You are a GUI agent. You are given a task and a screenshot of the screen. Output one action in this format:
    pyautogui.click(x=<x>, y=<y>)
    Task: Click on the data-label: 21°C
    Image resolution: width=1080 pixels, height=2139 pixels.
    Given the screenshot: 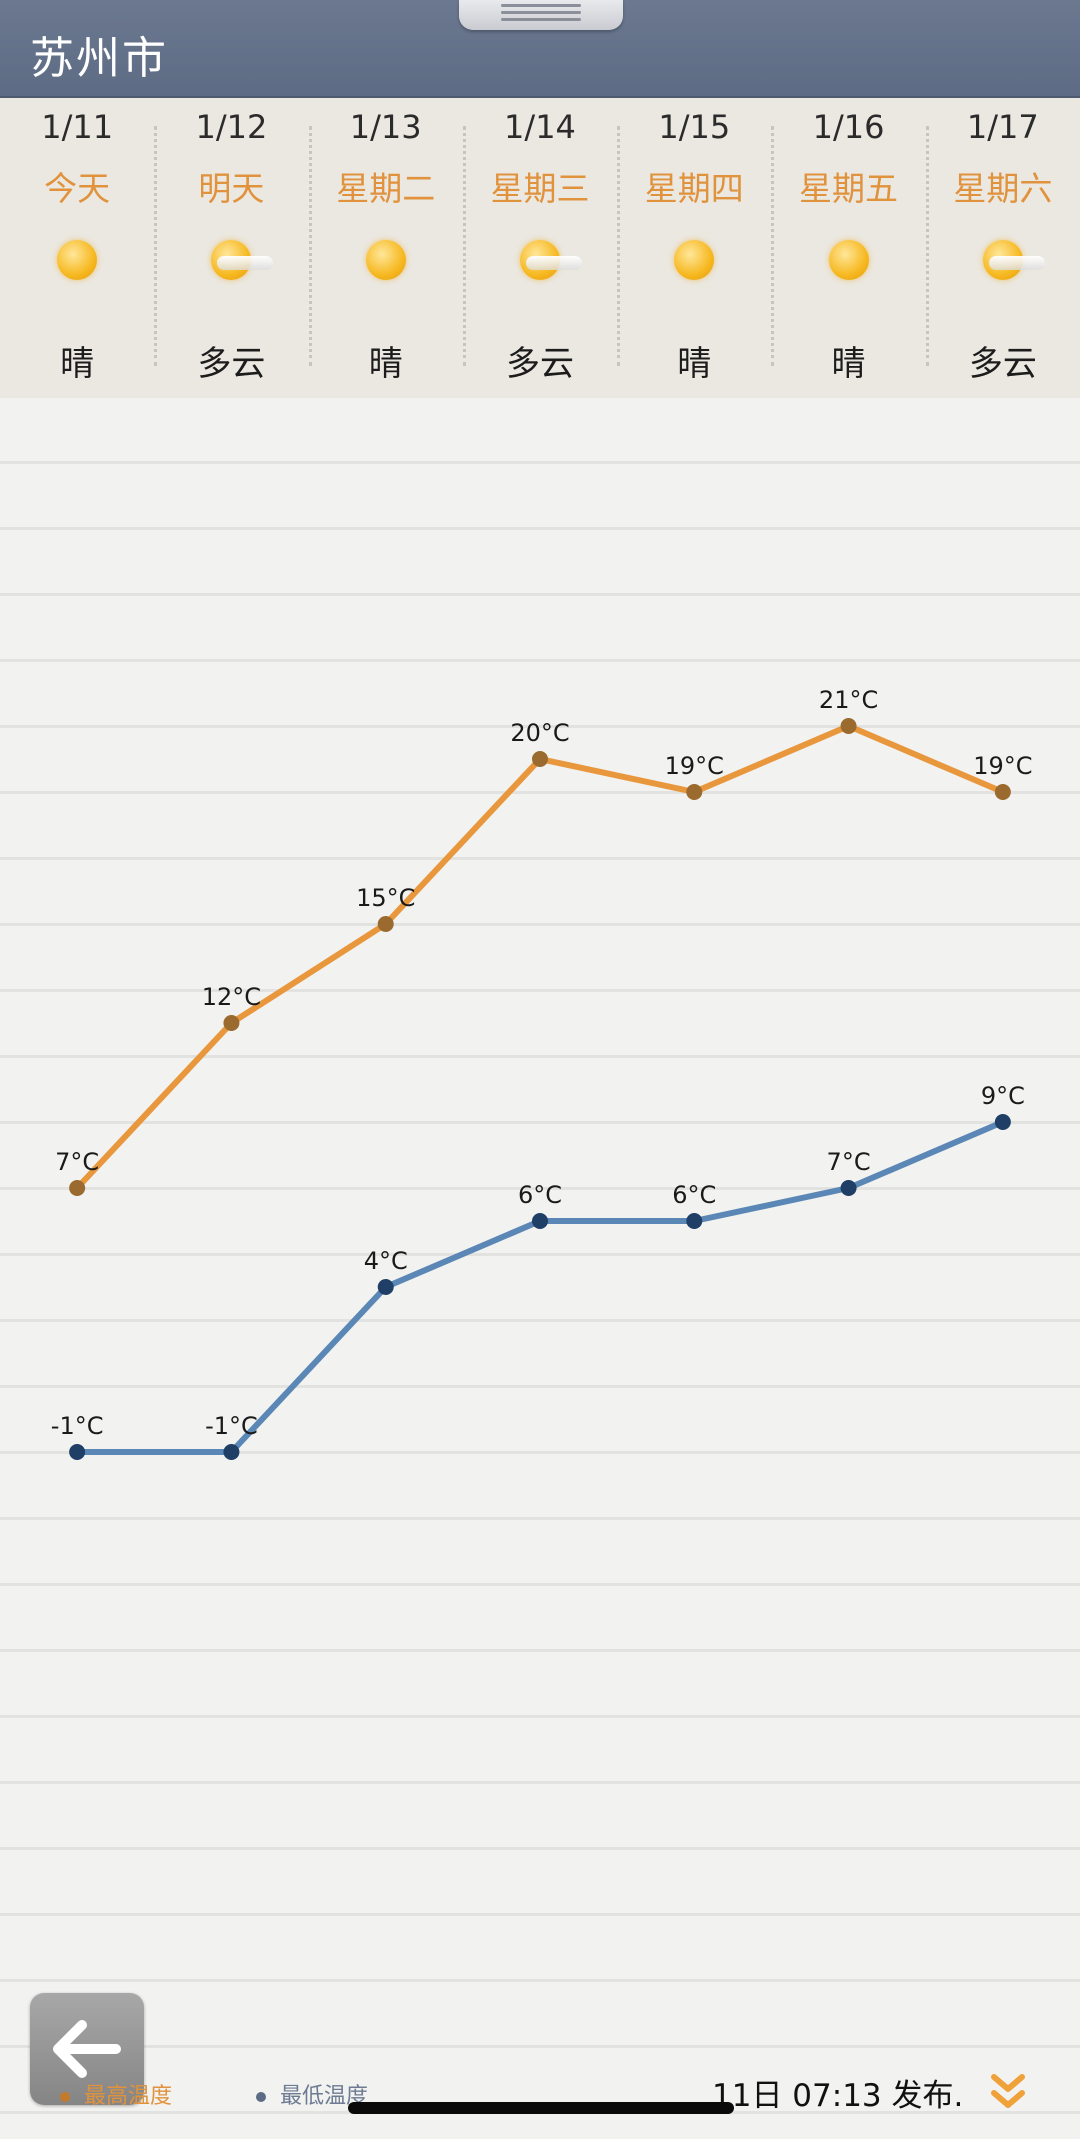 What is the action you would take?
    pyautogui.click(x=848, y=700)
    